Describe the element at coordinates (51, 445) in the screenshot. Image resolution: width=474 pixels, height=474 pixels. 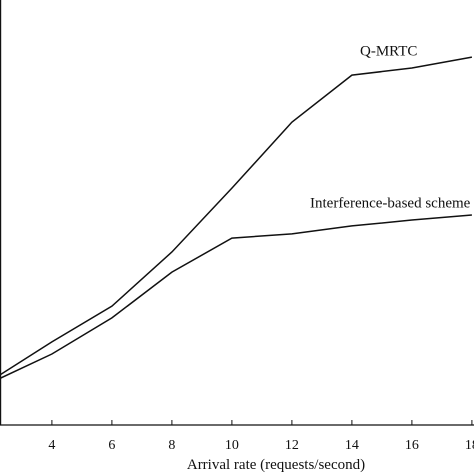
I see `x-tick-label: 4` at that location.